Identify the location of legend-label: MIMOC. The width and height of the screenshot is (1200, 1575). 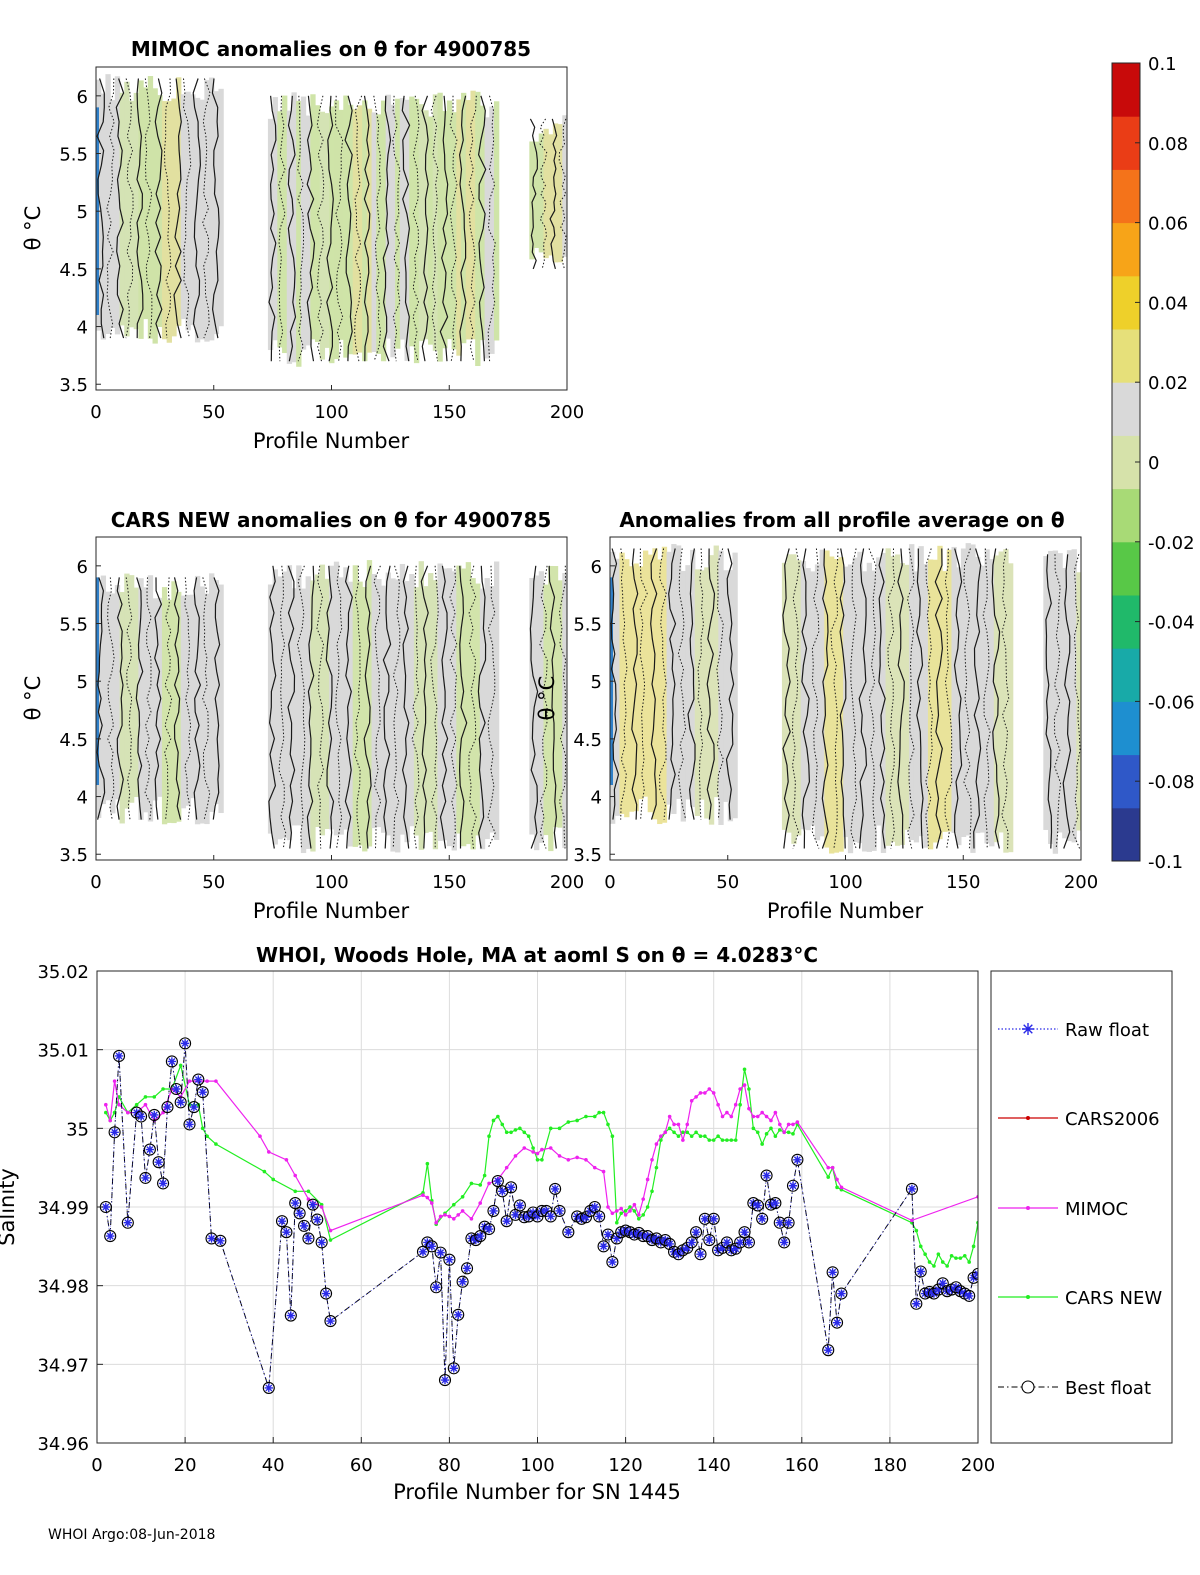
(1096, 1209).